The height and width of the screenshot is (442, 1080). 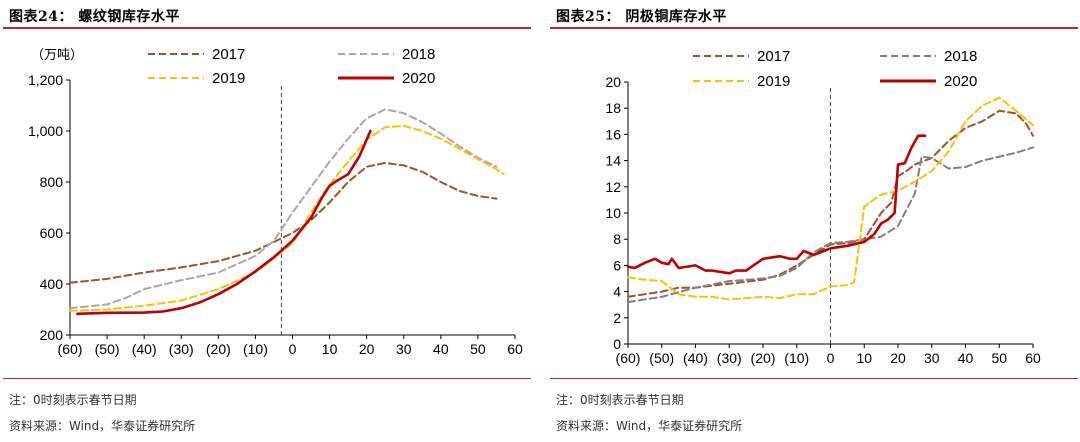 What do you see at coordinates (617, 292) in the screenshot?
I see `y-tick-label: 4` at bounding box center [617, 292].